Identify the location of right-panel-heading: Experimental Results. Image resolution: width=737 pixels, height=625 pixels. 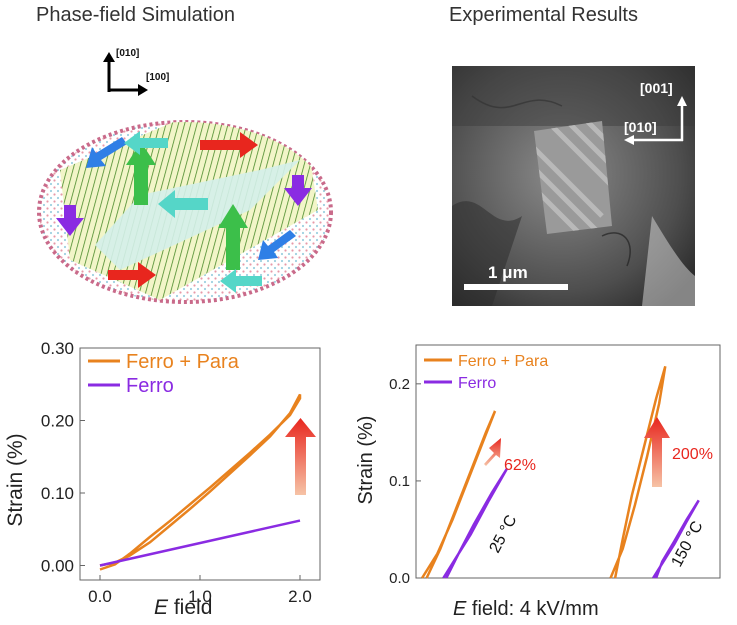
(543, 15).